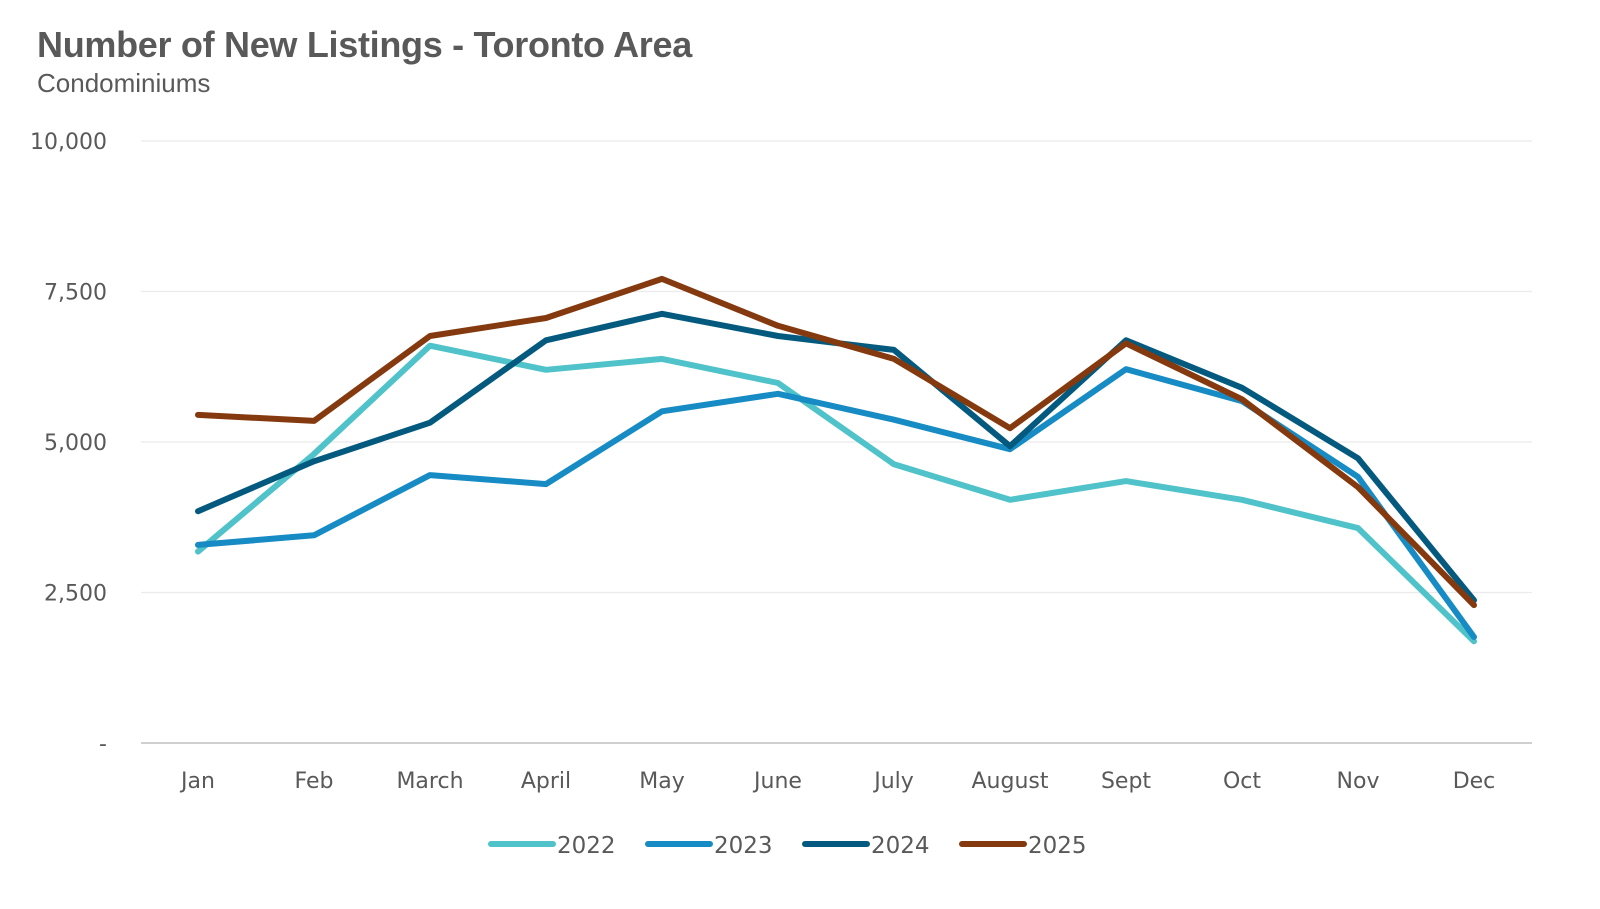 Image resolution: width=1600 pixels, height=909 pixels. What do you see at coordinates (1358, 781) in the screenshot?
I see `x-tick-label: Nov` at bounding box center [1358, 781].